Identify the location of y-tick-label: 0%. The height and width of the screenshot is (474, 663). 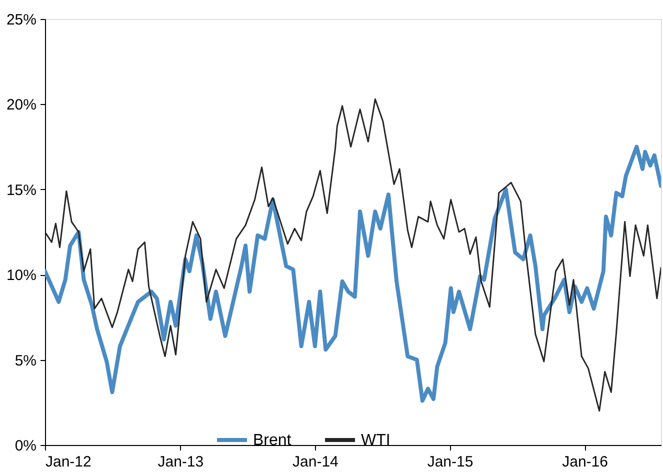
(25, 446).